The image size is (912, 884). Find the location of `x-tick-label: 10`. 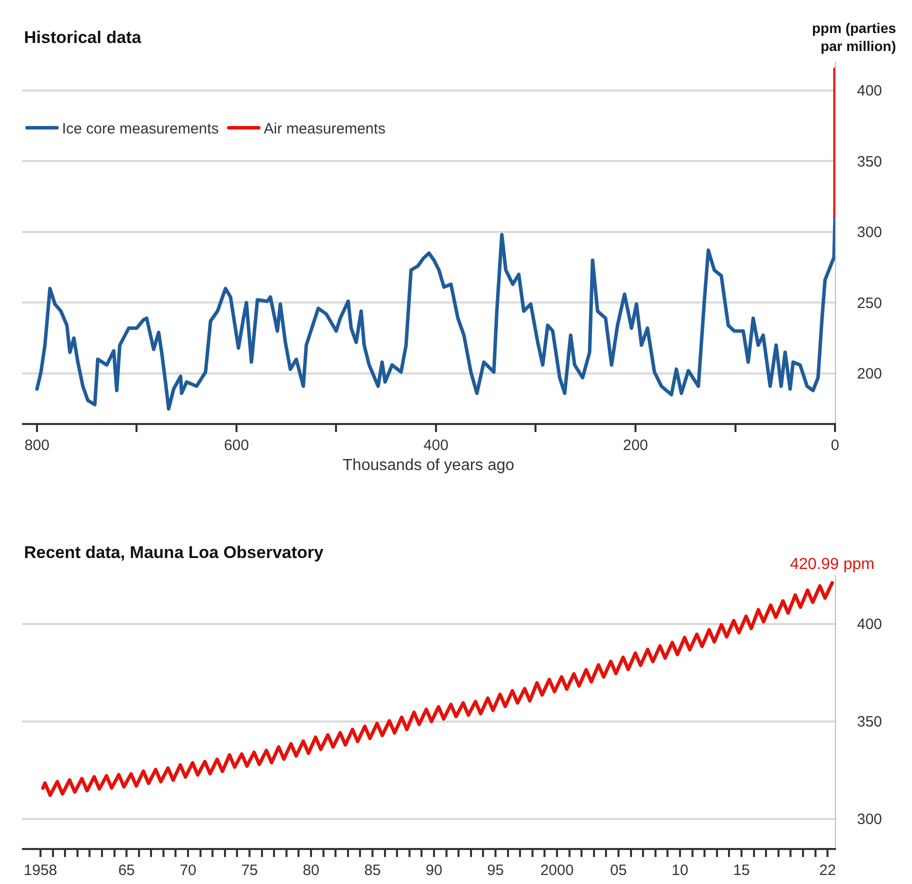

x-tick-label: 10 is located at coordinates (680, 870).